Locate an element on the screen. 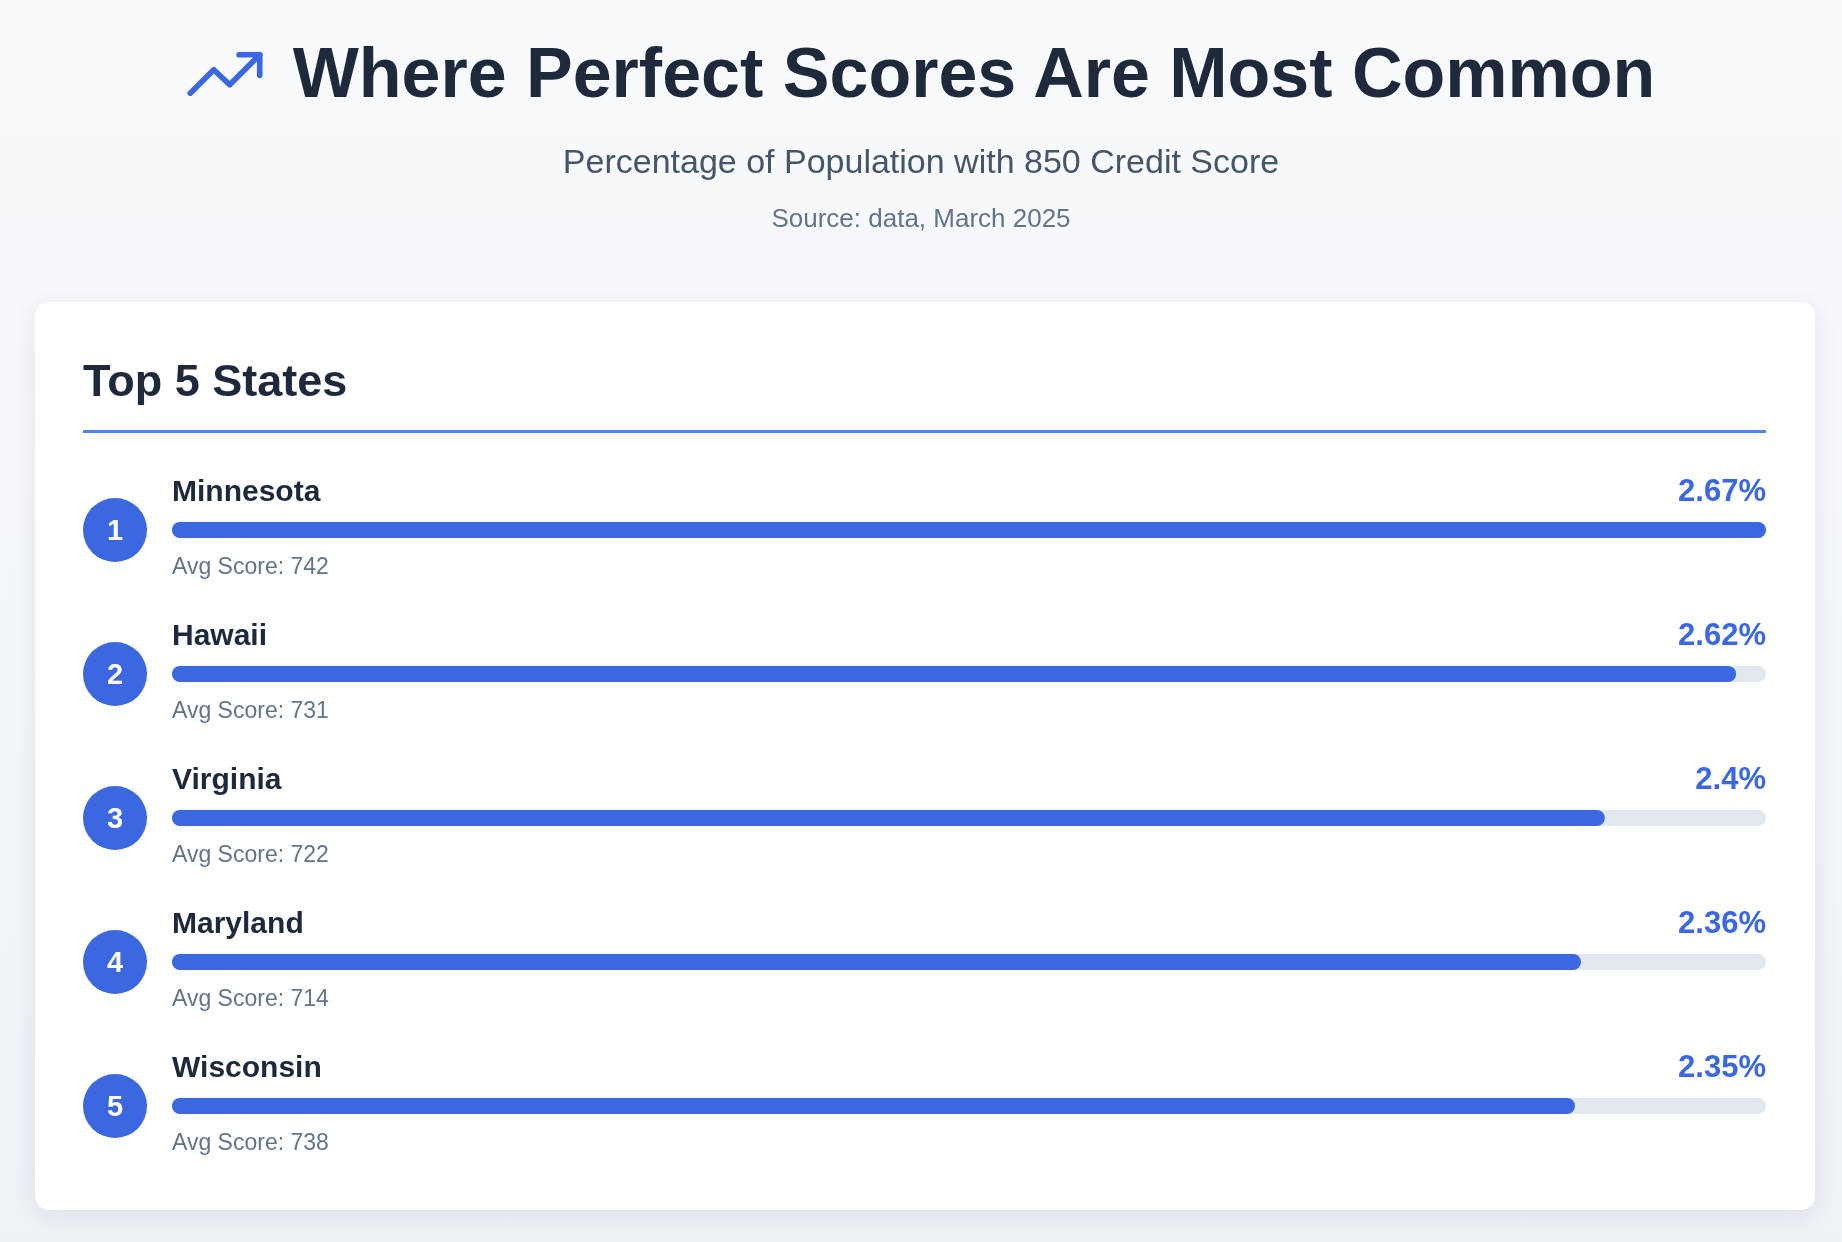  chart-title: Where Perfect Scores Are Most Common is located at coordinates (974, 73).